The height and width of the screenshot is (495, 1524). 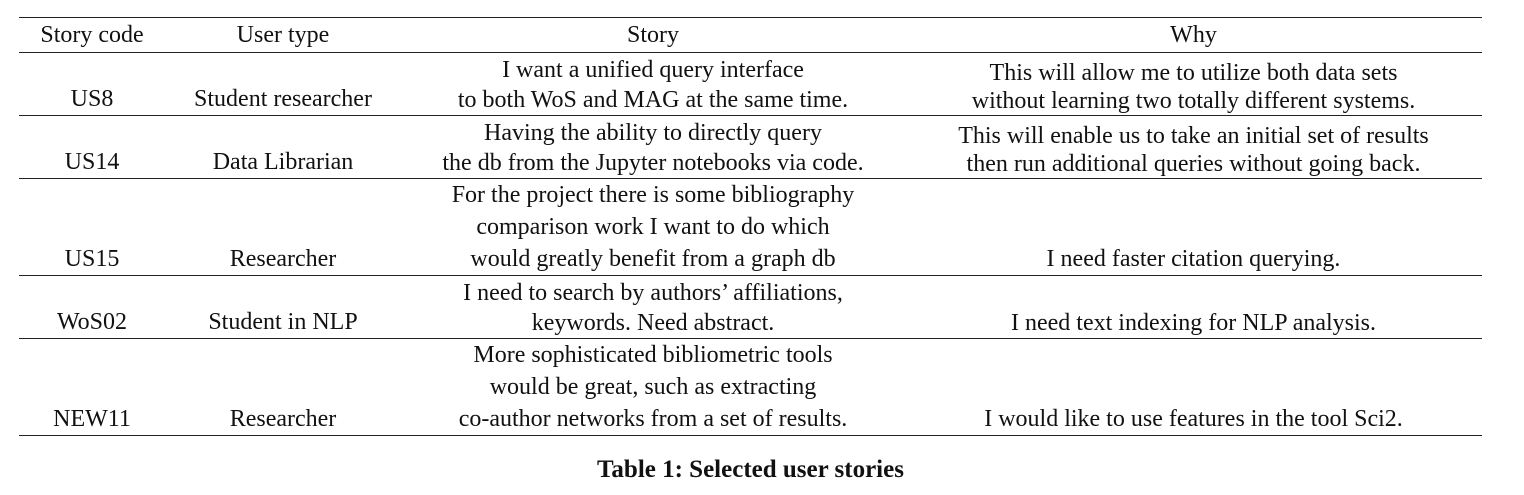 What do you see at coordinates (283, 35) in the screenshot?
I see `header-user-type: User type` at bounding box center [283, 35].